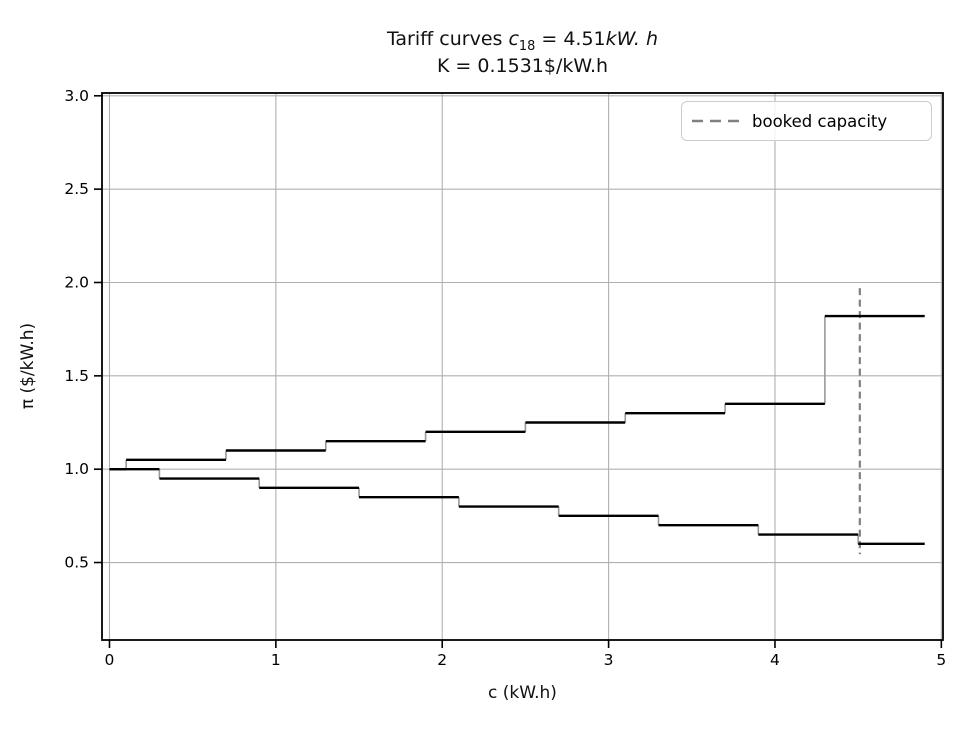 This screenshot has width=972, height=729. Describe the element at coordinates (632, 39) in the screenshot. I see `title-unit: kW. h` at that location.